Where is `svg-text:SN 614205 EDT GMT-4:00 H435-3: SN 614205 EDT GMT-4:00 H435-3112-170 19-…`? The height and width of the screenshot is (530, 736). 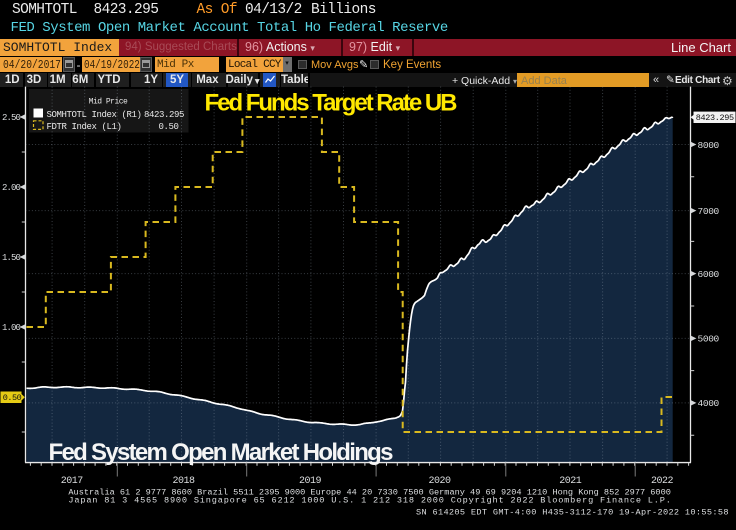 svg-text:SN 614205 EDT GMT-4:00 H435-3: SN 614205 EDT GMT-4:00 H435-3112-170 19-… is located at coordinates (572, 512).